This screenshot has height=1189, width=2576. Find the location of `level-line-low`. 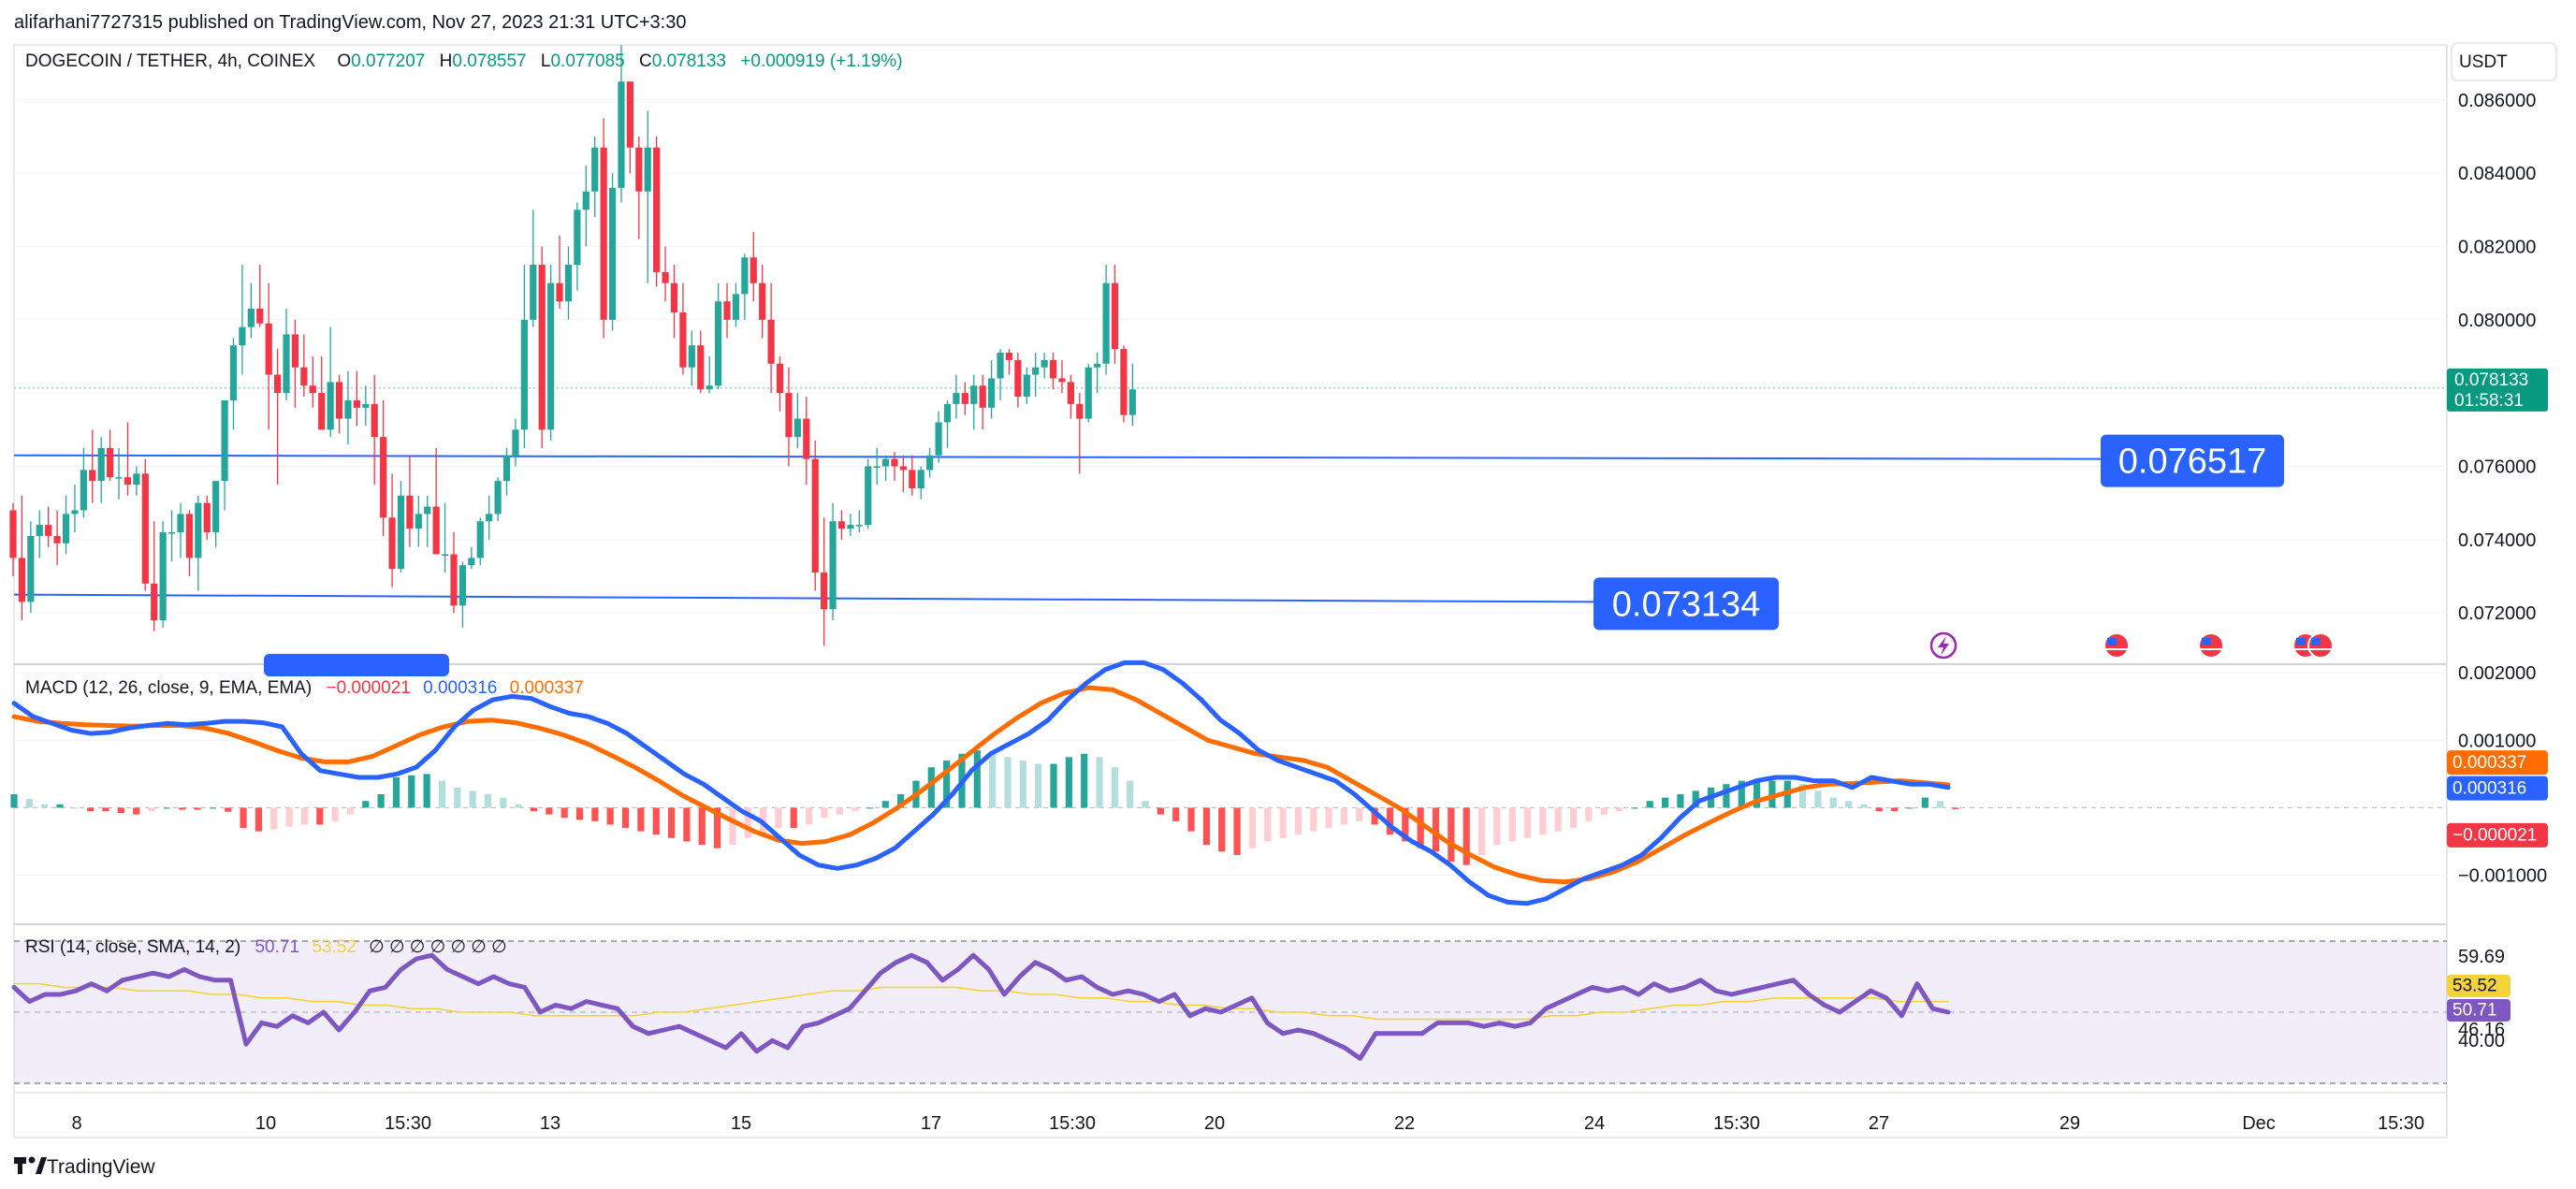

level-line-low is located at coordinates (803, 598).